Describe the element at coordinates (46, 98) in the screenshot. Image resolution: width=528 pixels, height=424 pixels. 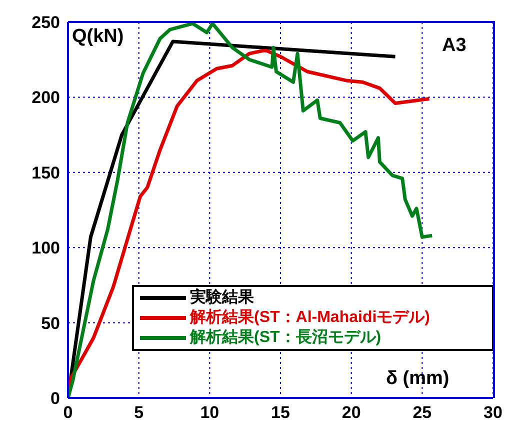
I see `y-tick-label: 200` at that location.